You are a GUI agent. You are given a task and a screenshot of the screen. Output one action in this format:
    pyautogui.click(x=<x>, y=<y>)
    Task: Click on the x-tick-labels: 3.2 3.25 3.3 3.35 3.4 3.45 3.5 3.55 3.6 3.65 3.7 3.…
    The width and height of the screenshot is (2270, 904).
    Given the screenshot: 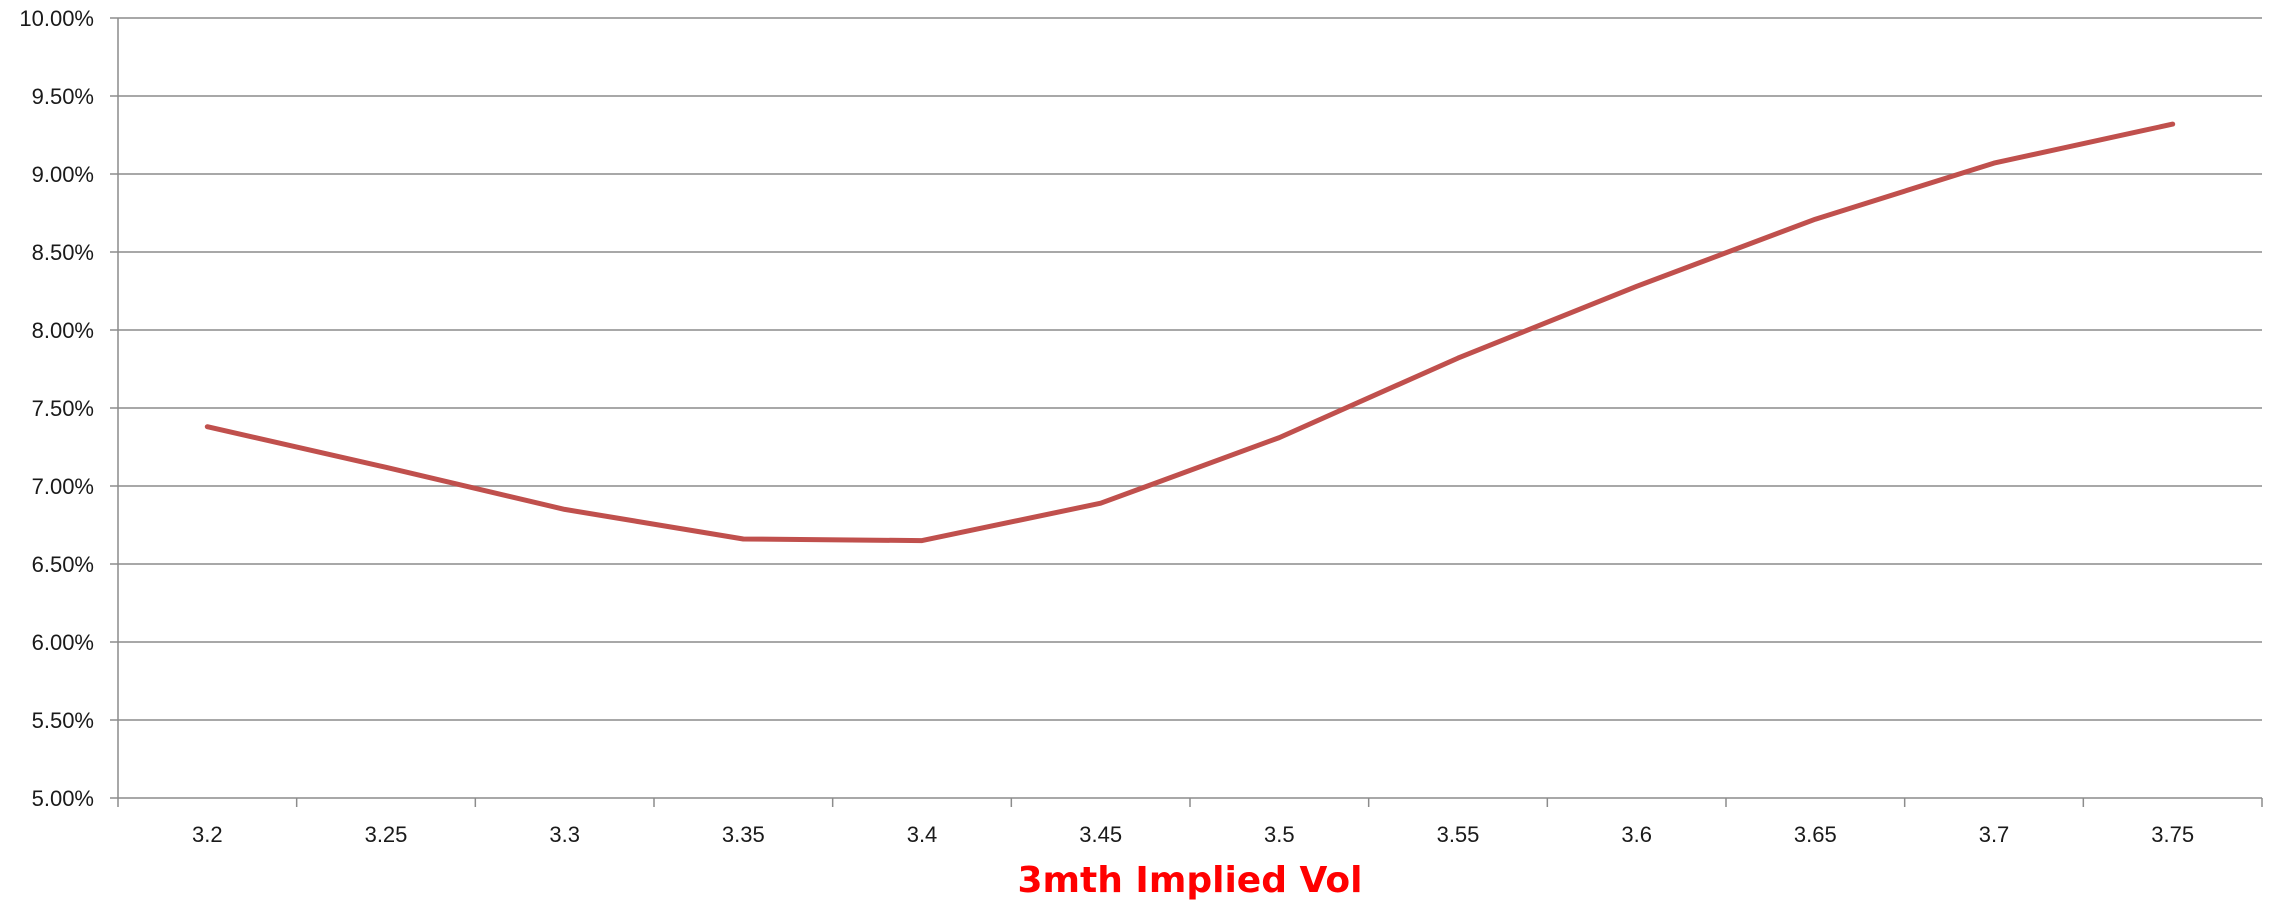 What is the action you would take?
    pyautogui.click(x=1193, y=834)
    